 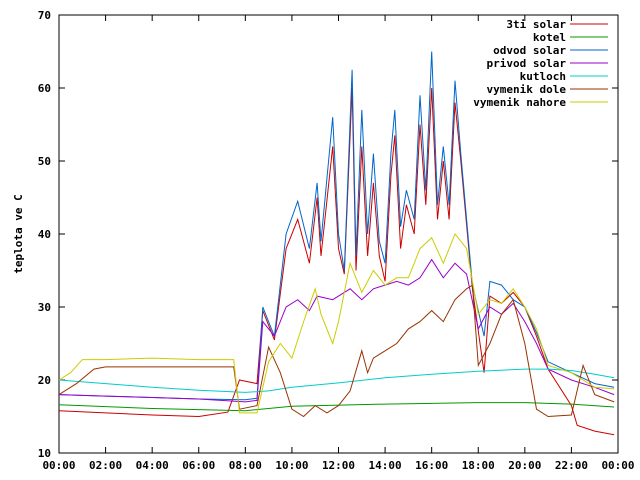 What do you see at coordinates (245, 465) in the screenshot?
I see `x-tick-label: 08:00` at bounding box center [245, 465].